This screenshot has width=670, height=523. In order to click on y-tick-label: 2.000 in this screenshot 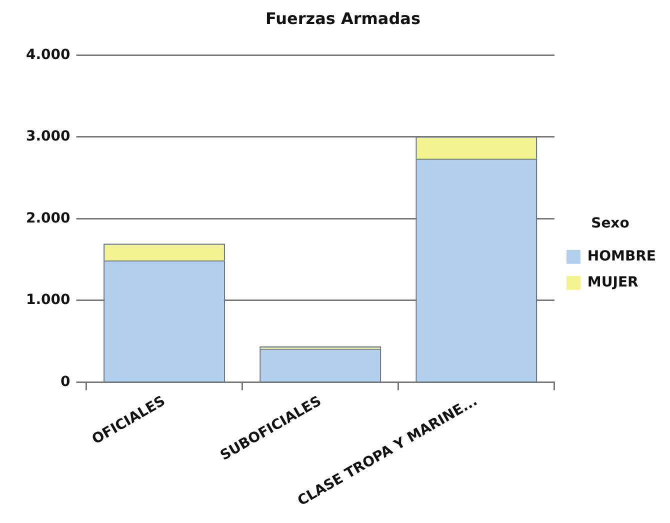, I will do `click(48, 218)`.